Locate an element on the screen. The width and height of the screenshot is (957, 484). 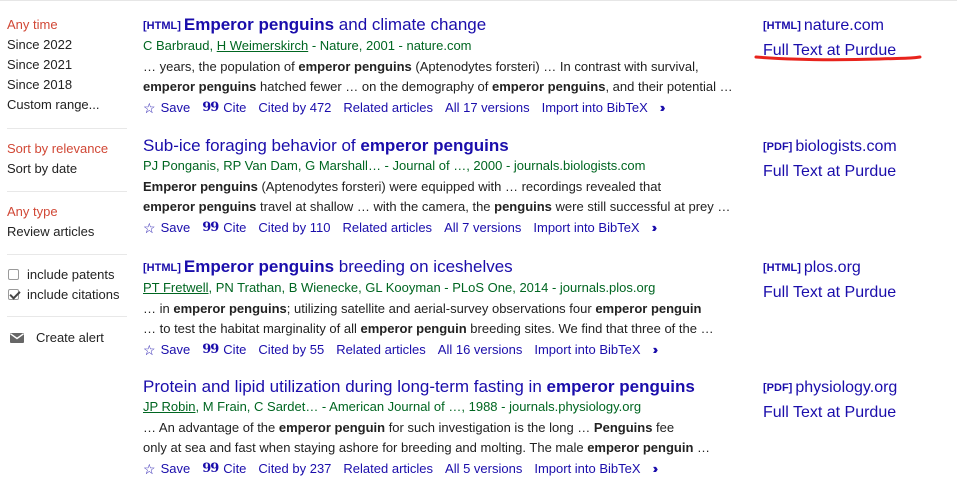
author-link: PT Fretwell is located at coordinates (176, 287).